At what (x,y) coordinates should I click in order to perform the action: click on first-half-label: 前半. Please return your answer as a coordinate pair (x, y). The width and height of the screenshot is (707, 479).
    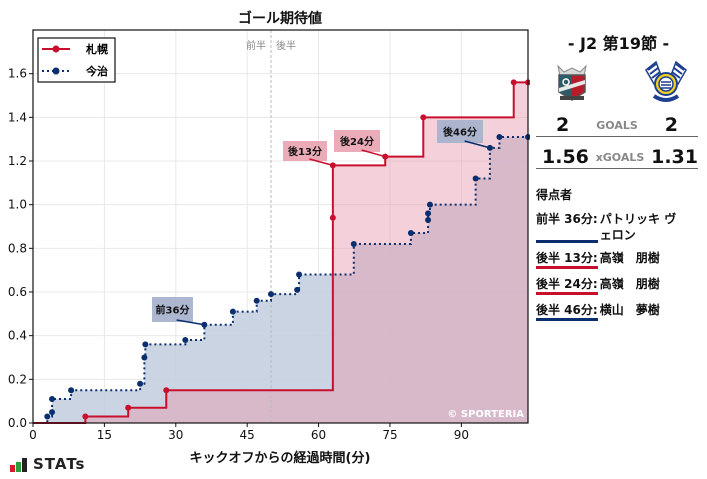
    Looking at the image, I should click on (256, 45).